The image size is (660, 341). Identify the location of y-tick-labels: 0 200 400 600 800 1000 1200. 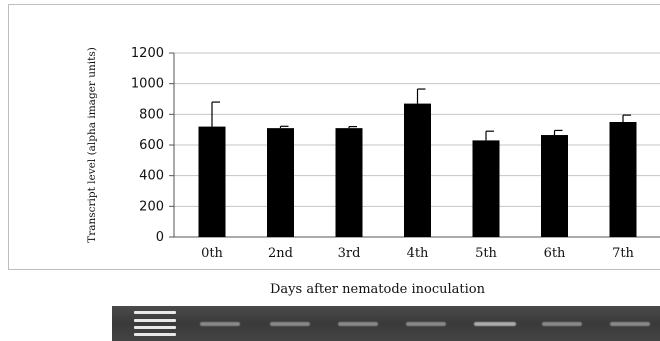
(147, 145).